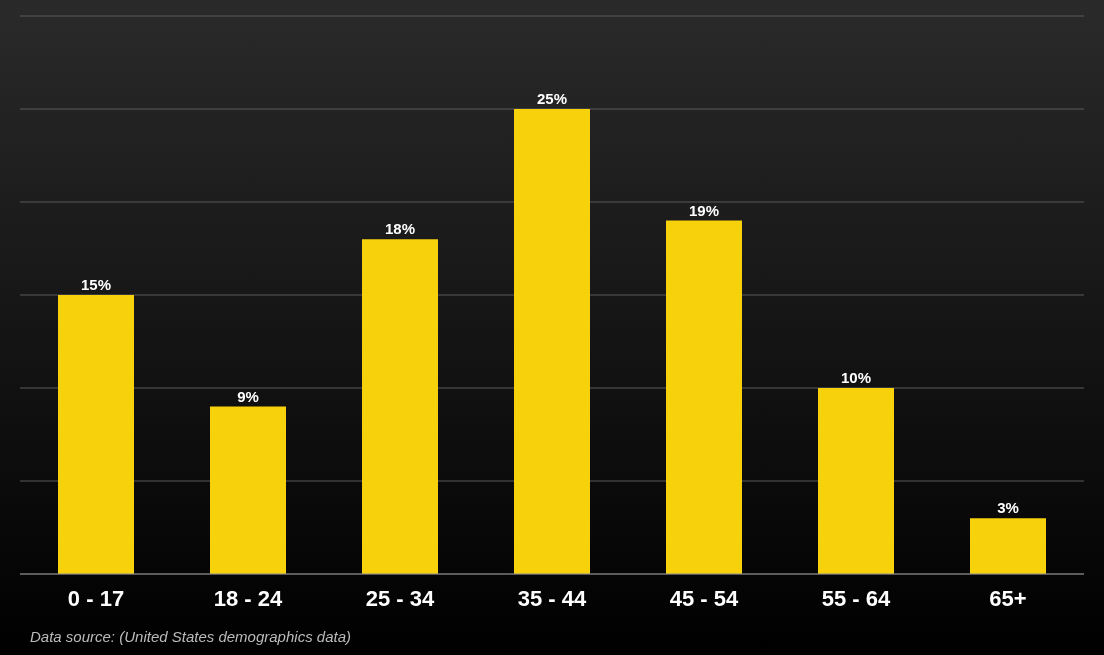 Image resolution: width=1104 pixels, height=655 pixels. Describe the element at coordinates (704, 210) in the screenshot. I see `data-label: 19%` at that location.